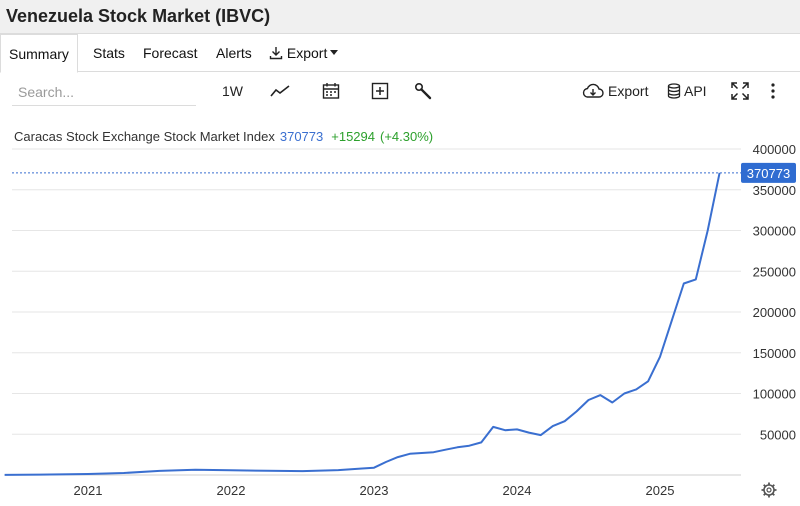 The image size is (800, 506). Describe the element at coordinates (400, 53) in the screenshot. I see `tab-bar: Summary Stats Forecast Alerts Export` at that location.